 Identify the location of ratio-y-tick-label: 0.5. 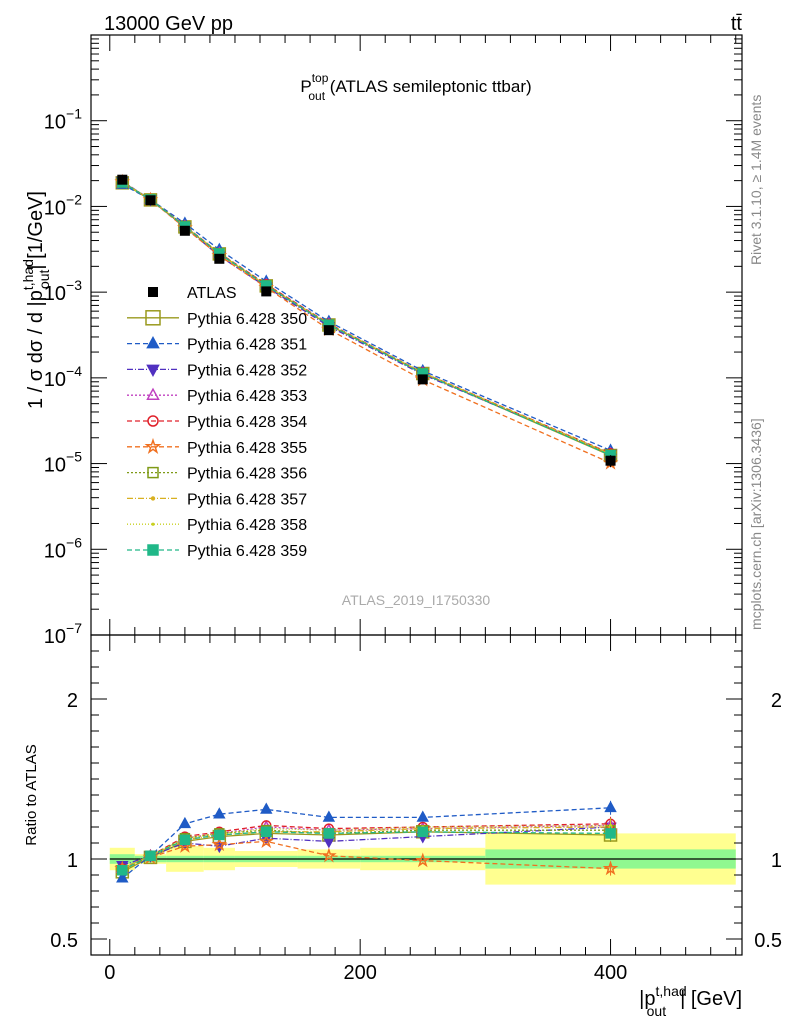
(64, 941).